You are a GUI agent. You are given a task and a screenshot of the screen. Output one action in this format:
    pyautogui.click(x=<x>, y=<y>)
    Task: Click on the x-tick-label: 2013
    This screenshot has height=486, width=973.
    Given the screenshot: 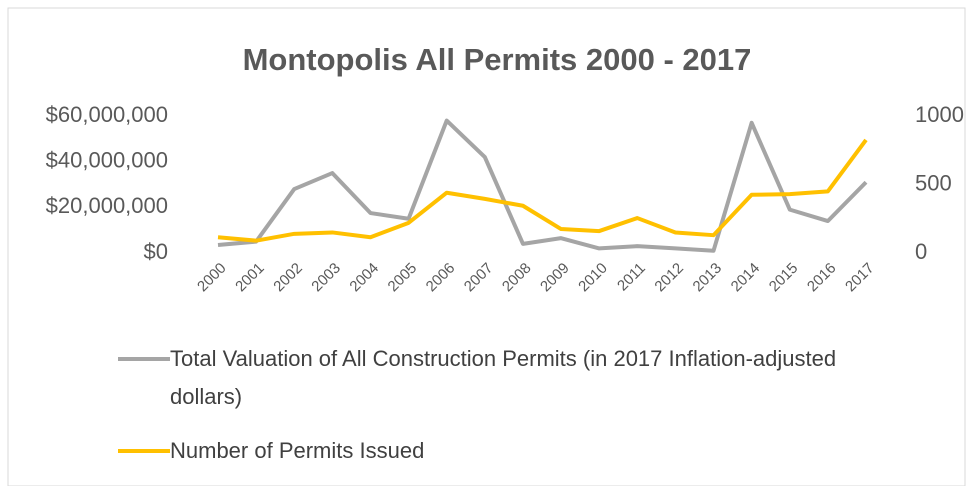 What is the action you would take?
    pyautogui.click(x=708, y=278)
    